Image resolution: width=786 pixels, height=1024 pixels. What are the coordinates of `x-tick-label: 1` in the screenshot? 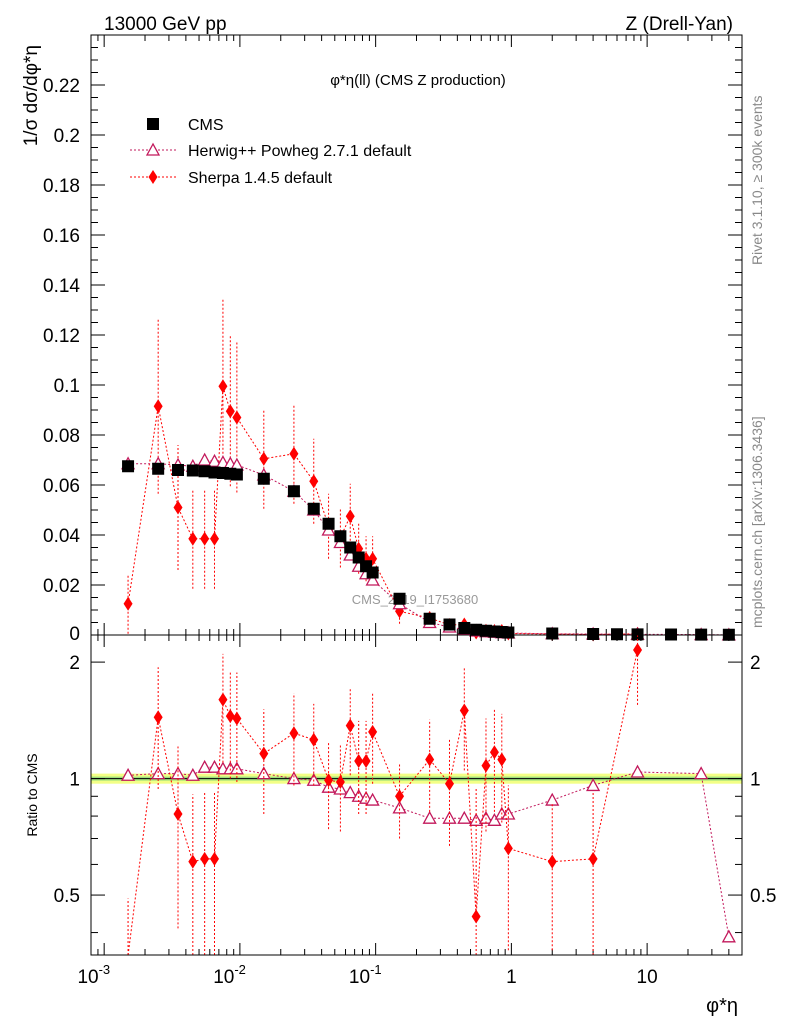 It's located at (511, 977).